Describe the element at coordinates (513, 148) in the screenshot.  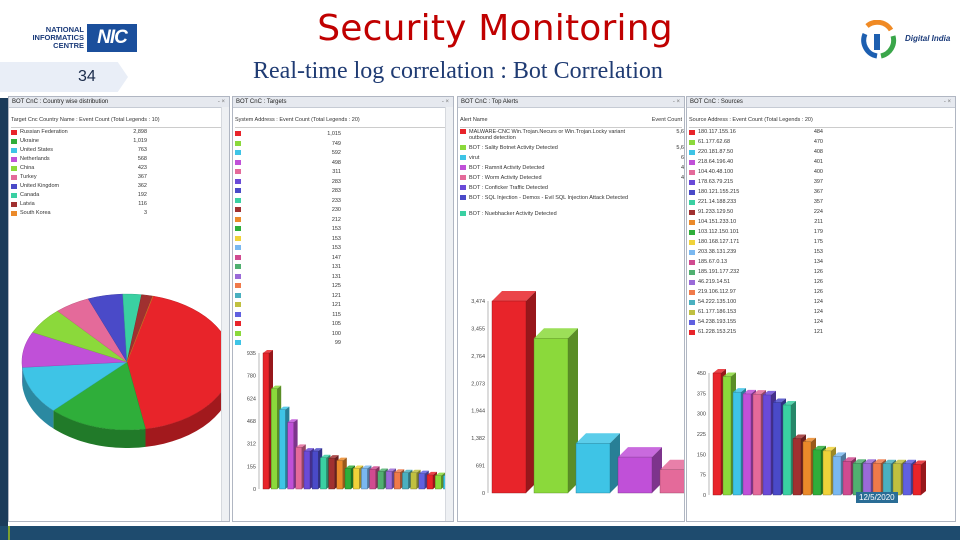
I see `alert-name: BOT : Sality Botnet Activity Detected` at that location.